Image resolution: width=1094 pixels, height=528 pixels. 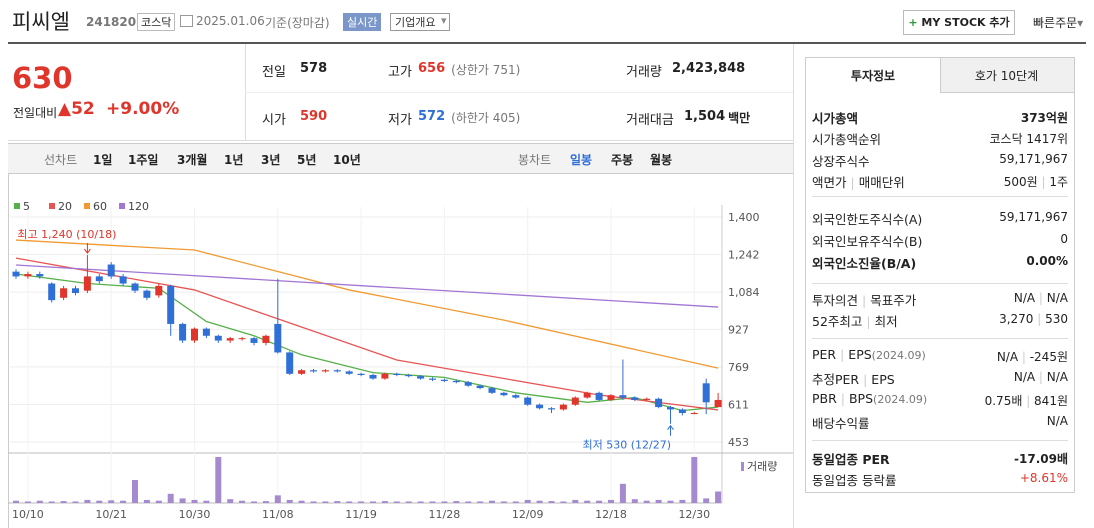 I want to click on period-button: 5년, so click(x=307, y=160).